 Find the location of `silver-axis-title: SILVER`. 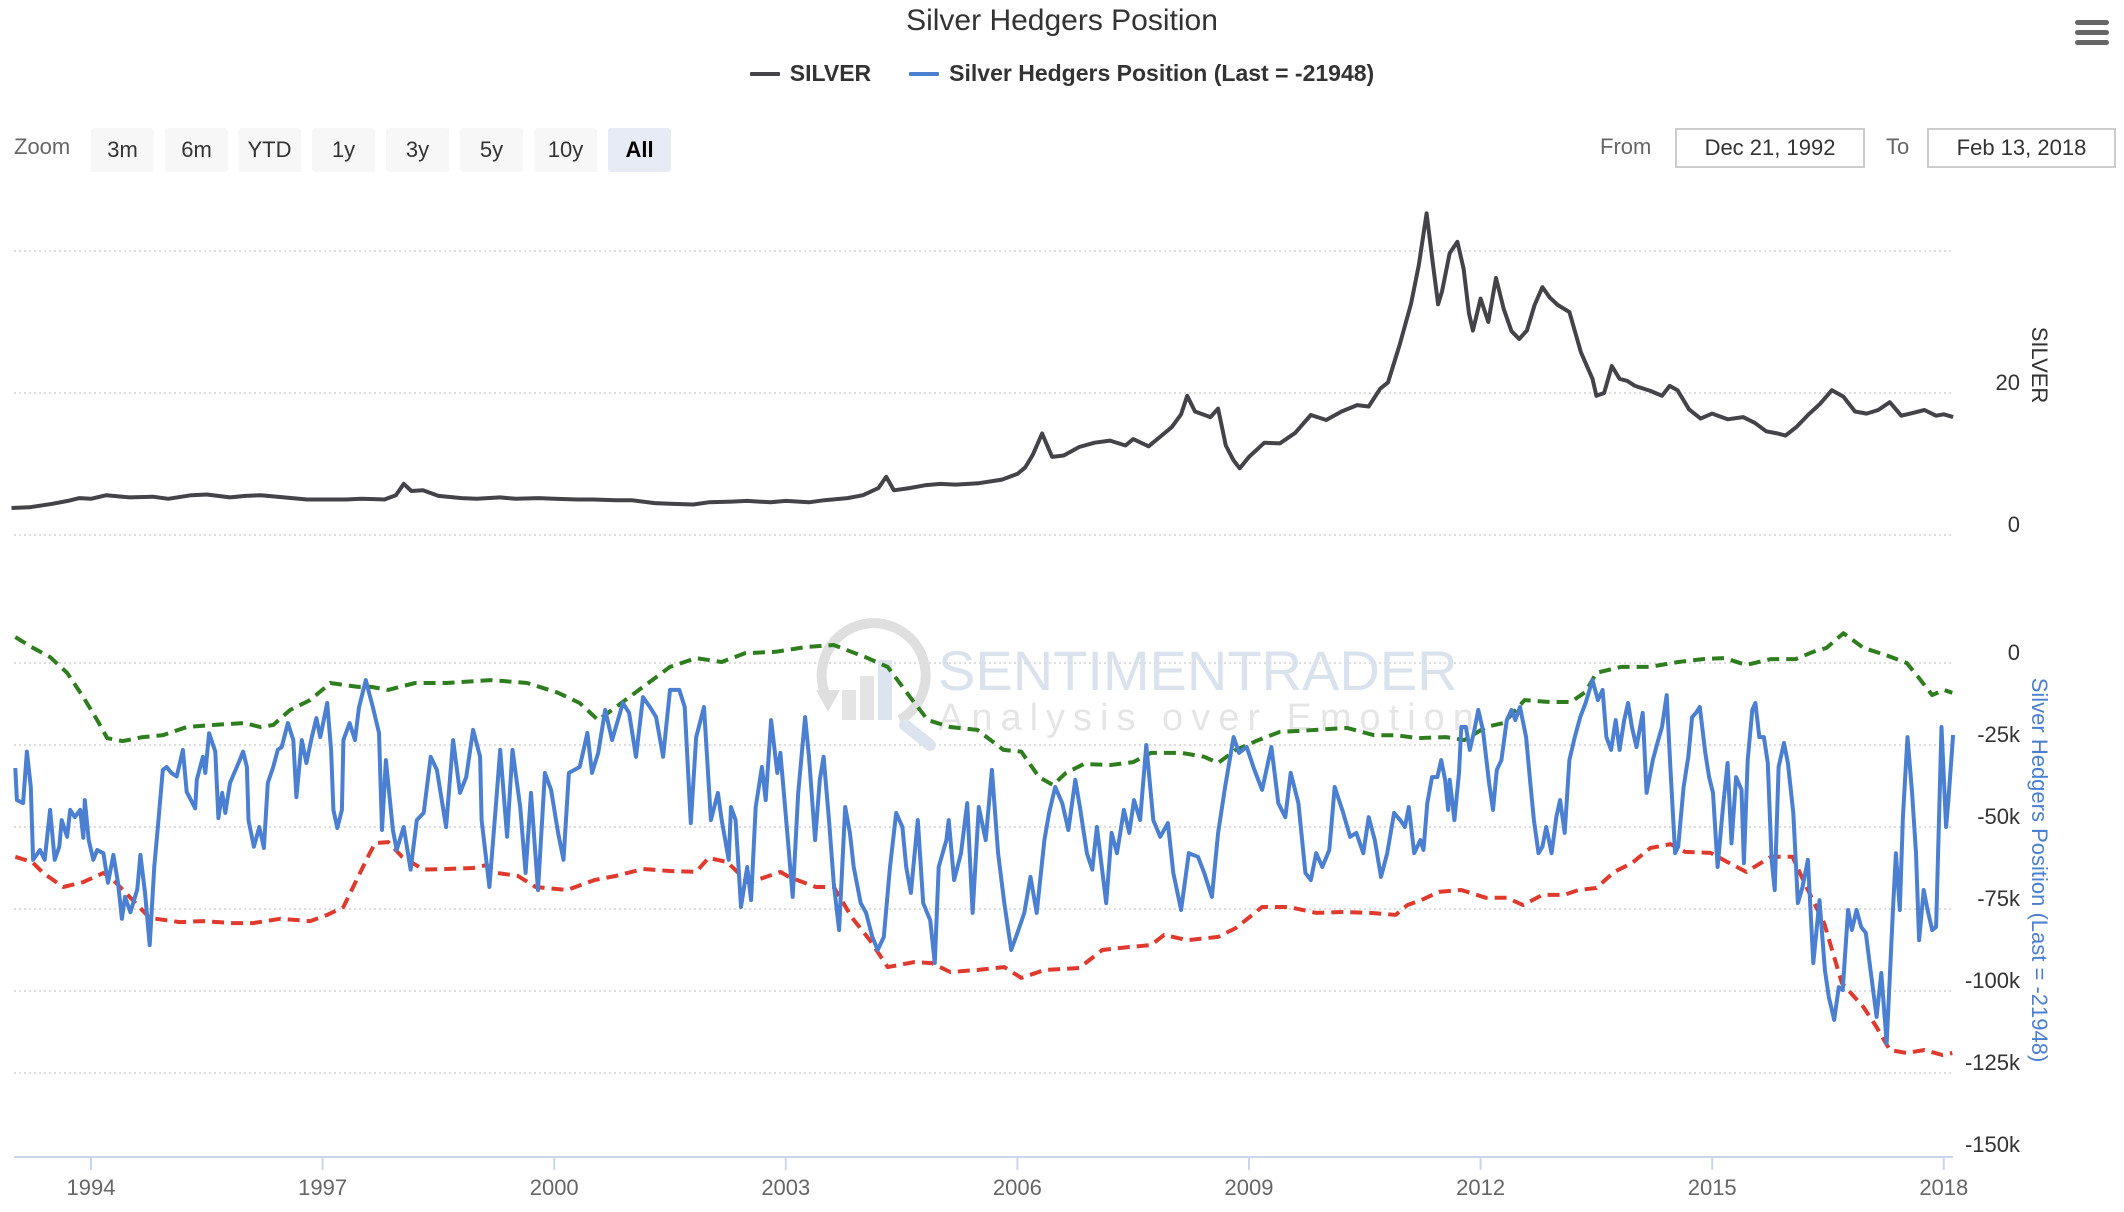

silver-axis-title: SILVER is located at coordinates (2039, 365).